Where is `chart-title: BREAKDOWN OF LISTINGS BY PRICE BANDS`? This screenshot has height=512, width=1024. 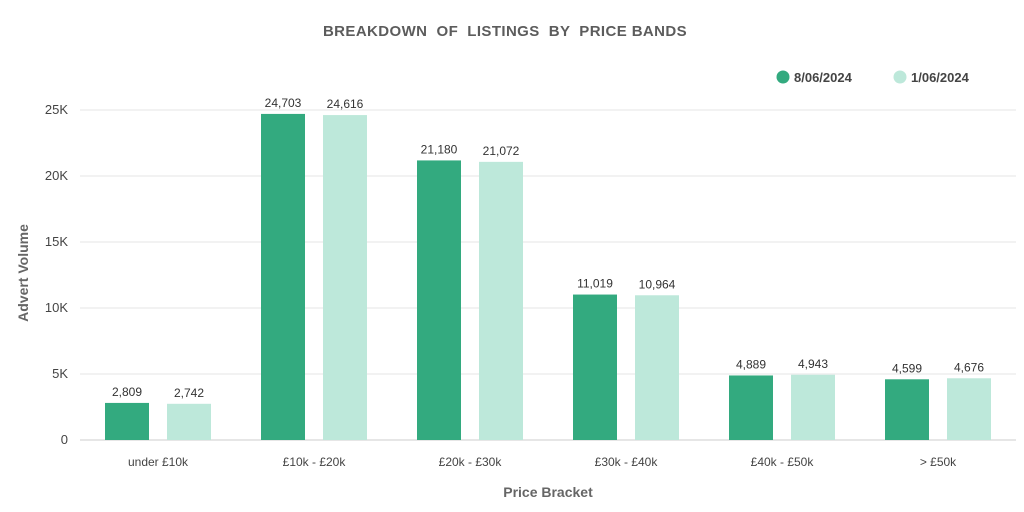 chart-title: BREAKDOWN OF LISTINGS BY PRICE BANDS is located at coordinates (505, 31).